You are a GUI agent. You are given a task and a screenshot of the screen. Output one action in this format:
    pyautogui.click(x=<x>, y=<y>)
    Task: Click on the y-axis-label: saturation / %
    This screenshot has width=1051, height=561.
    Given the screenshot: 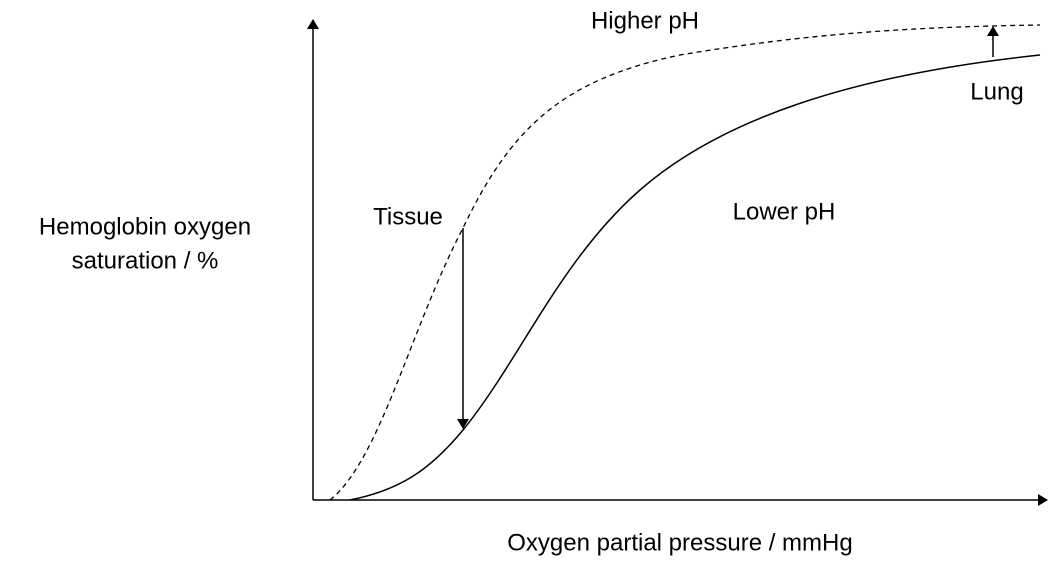 What is the action you would take?
    pyautogui.click(x=145, y=260)
    